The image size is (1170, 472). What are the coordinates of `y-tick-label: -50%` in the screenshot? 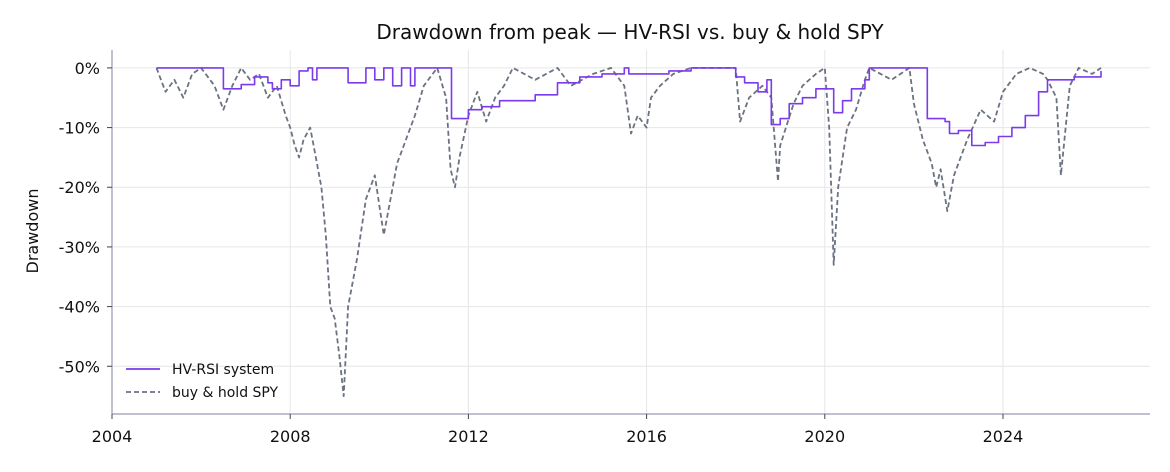 It's located at (79, 366).